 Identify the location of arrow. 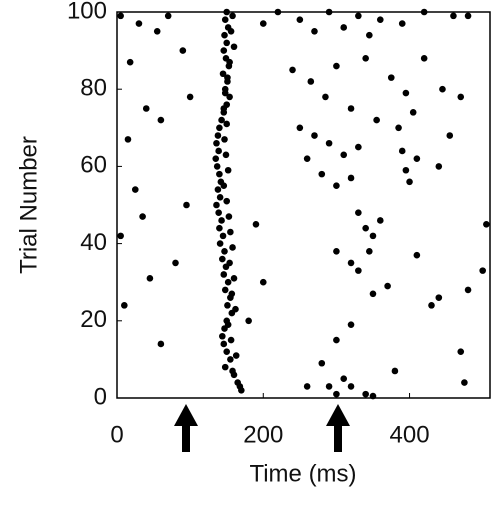
(338, 428).